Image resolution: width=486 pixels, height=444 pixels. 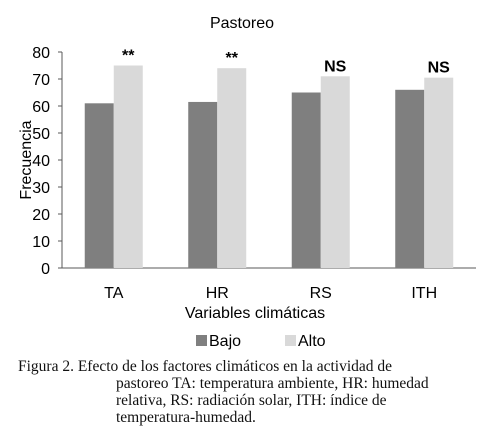 I want to click on bar-bajo-ith, so click(x=410, y=178).